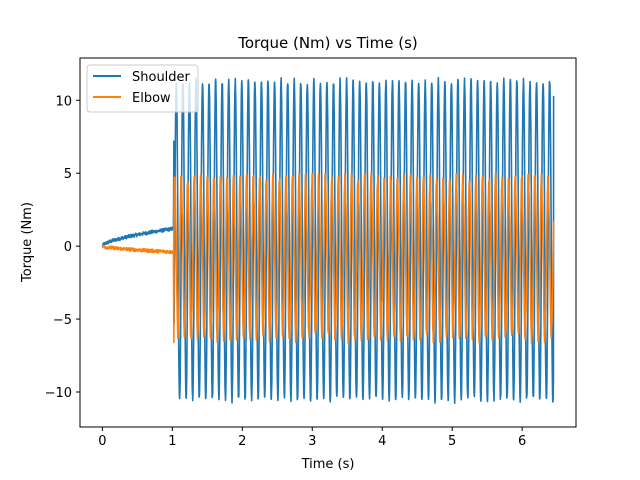  I want to click on x-axis: 0 1 2 3 4 5 6, so click(312, 438).